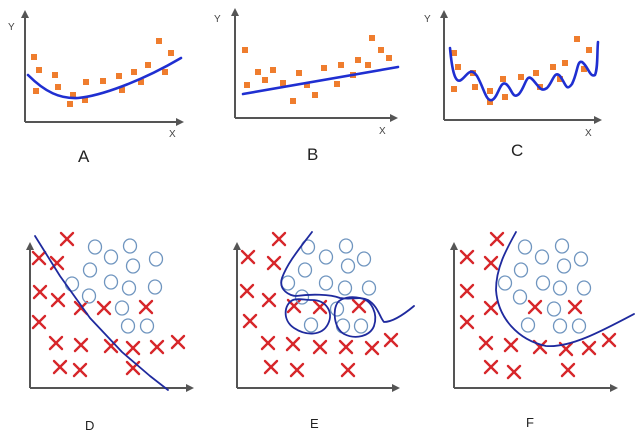 This screenshot has height=443, width=640. I want to click on panel-a-fit-curve, so click(104, 78).